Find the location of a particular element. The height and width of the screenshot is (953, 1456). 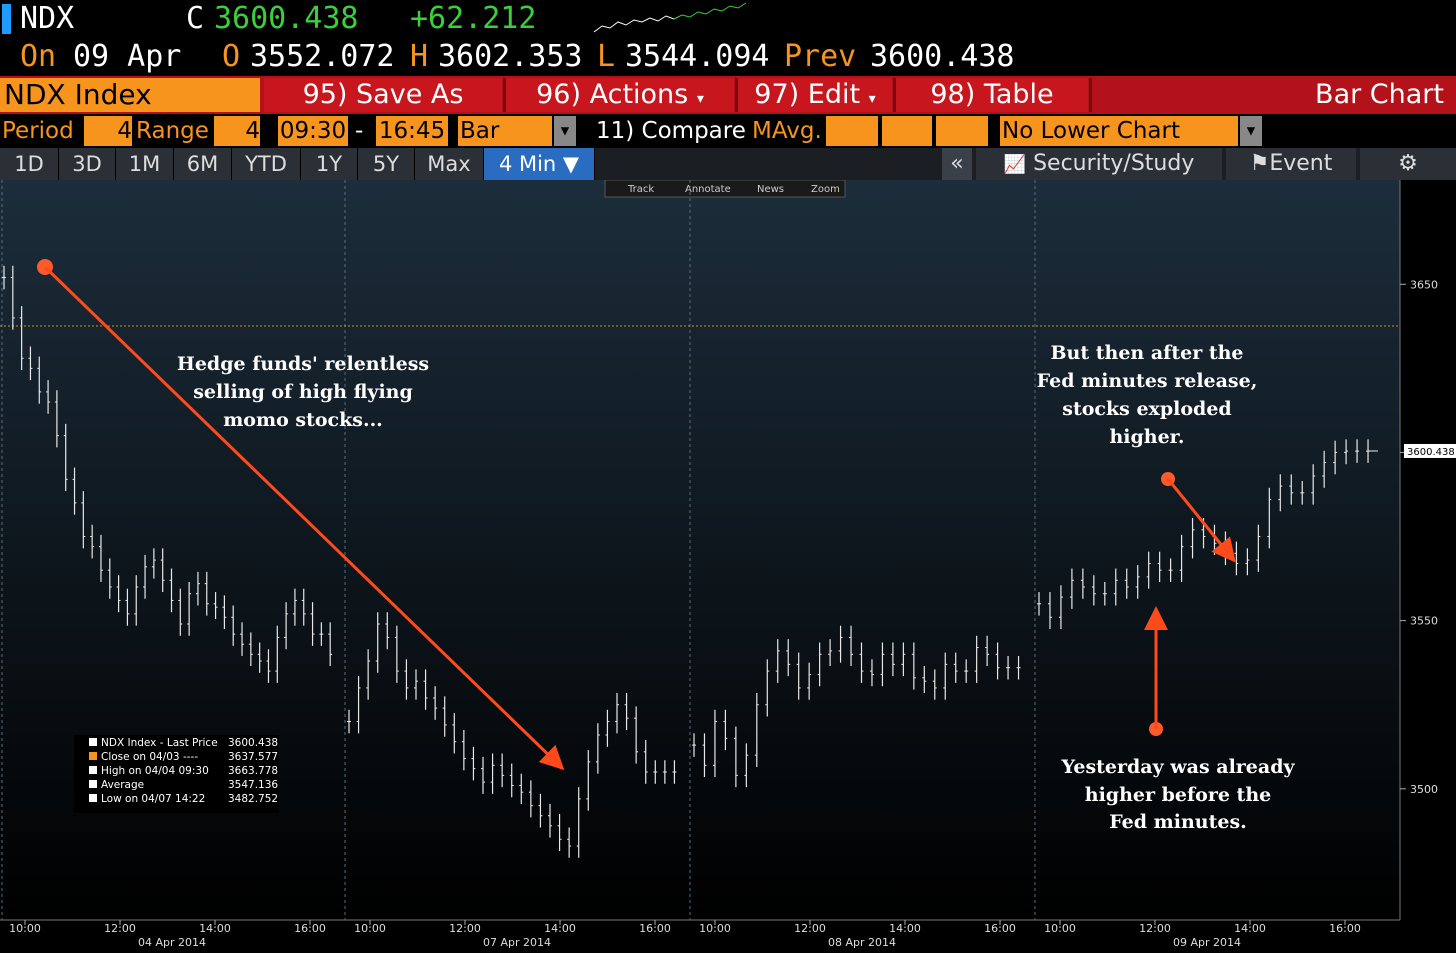

tab-1y: 1Y is located at coordinates (329, 164).